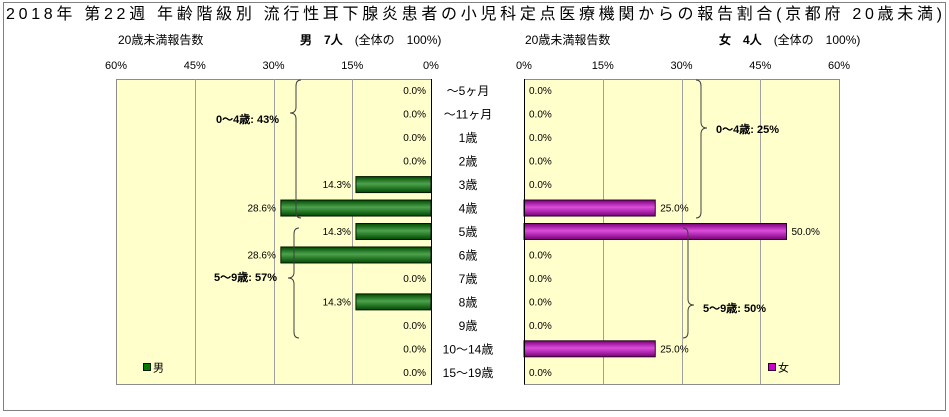 The image size is (949, 417). I want to click on category-label-8: 7歳, so click(468, 279).